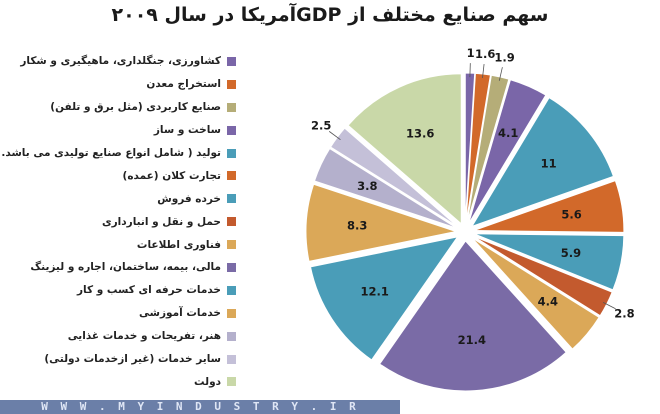 The width and height of the screenshot is (660, 414). I want to click on legend-item: سایر خدمات (غیر ازخدمات دولتی), so click(121, 359).